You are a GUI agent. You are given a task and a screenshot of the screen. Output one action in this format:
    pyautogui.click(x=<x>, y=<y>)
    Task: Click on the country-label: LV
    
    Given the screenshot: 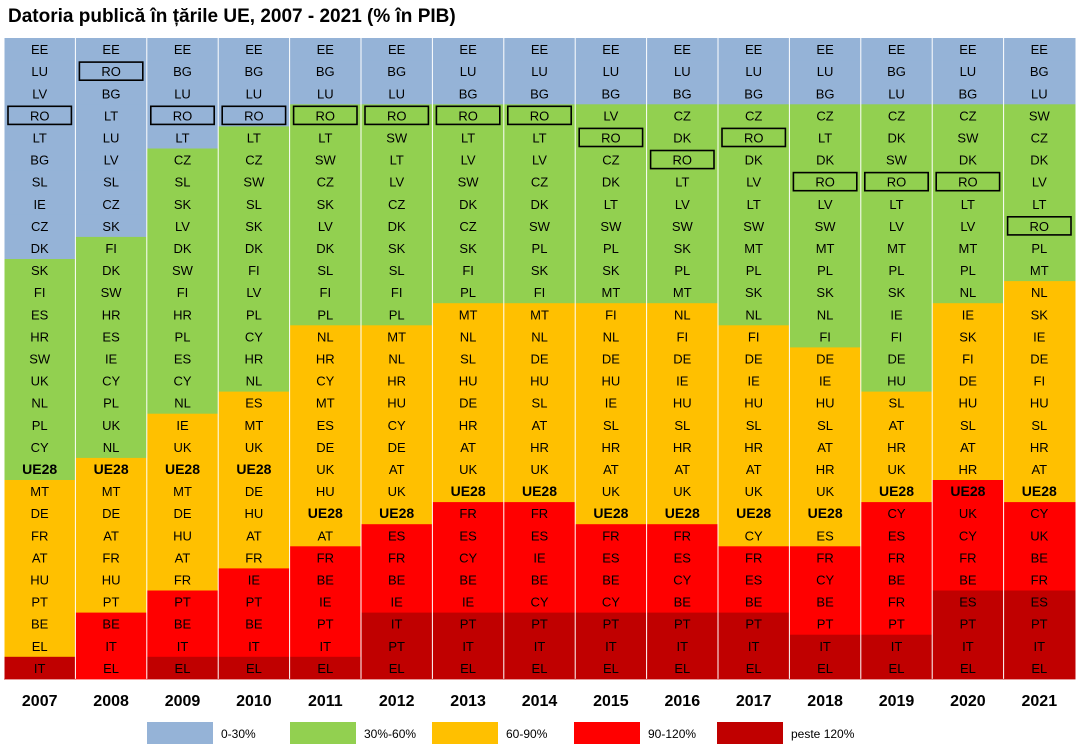 What is the action you would take?
    pyautogui.click(x=610, y=115)
    